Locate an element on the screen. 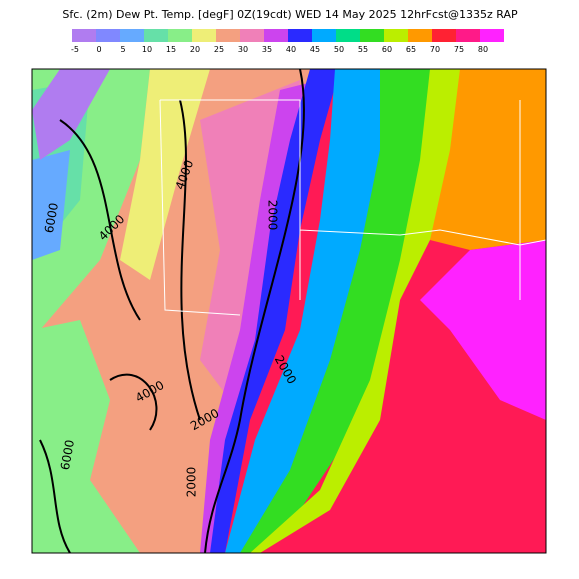 This screenshot has height=579, width=579. region-blue-west is located at coordinates (51, 205).